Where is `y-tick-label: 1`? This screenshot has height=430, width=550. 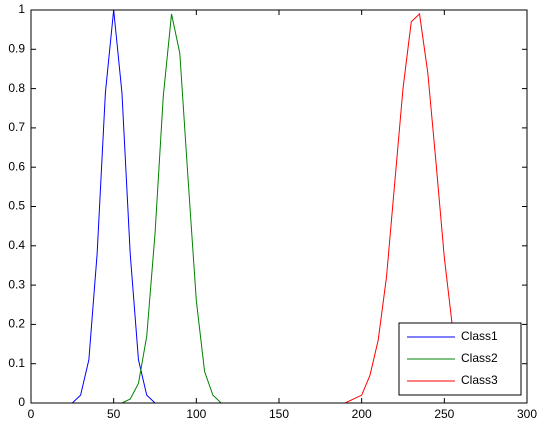
y-tick-label: 1 is located at coordinates (21, 9).